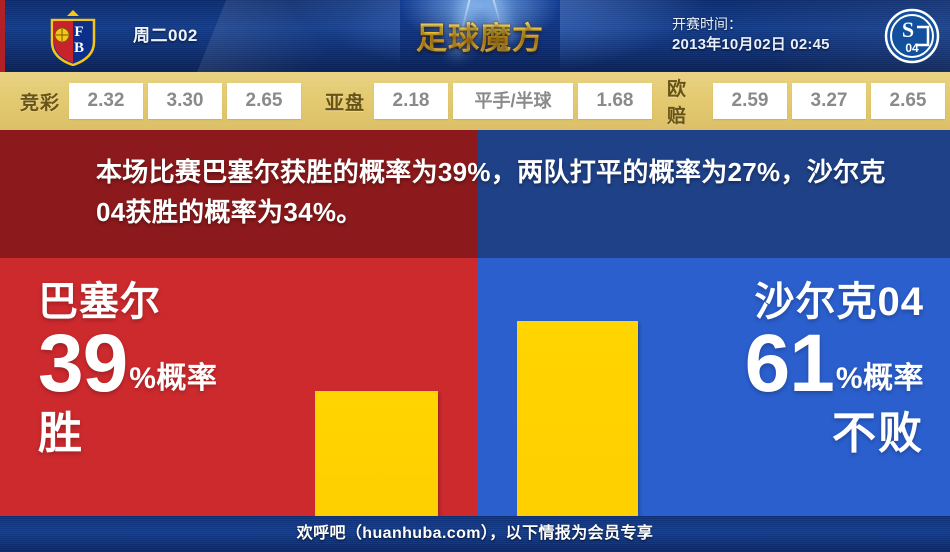  Describe the element at coordinates (789, 363) in the screenshot. I see `away-percent-value: 61` at that location.